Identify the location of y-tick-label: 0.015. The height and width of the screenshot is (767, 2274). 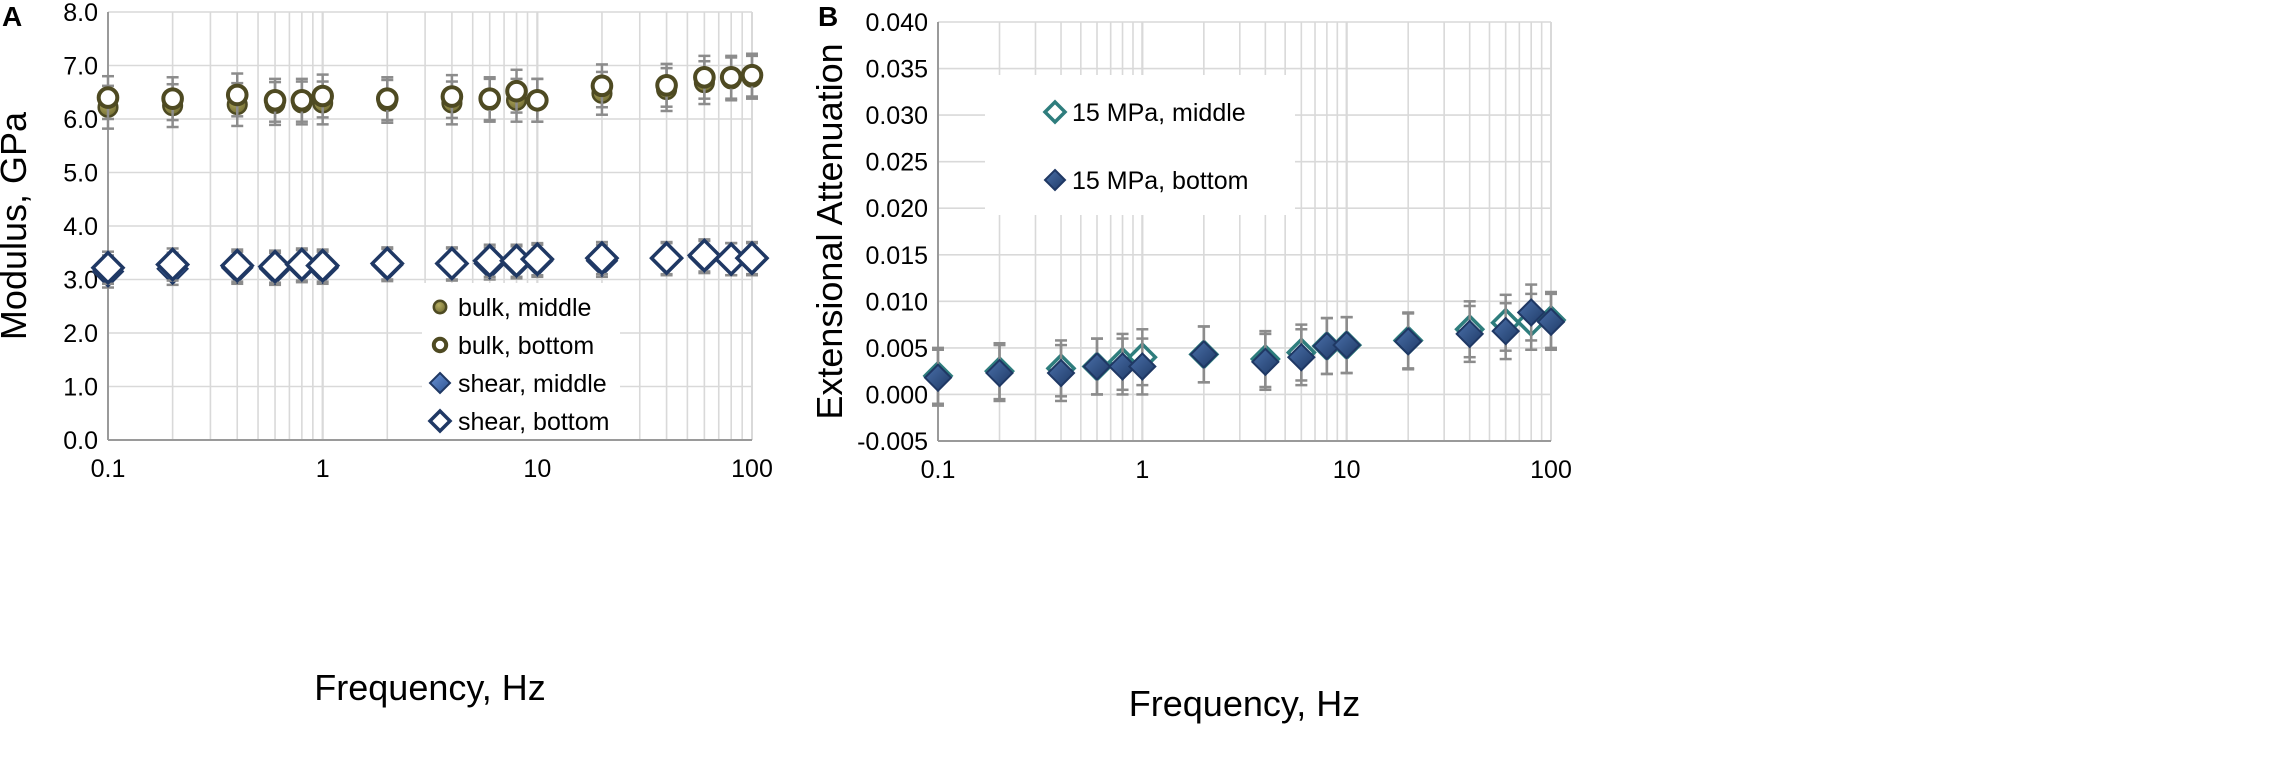
(896, 256).